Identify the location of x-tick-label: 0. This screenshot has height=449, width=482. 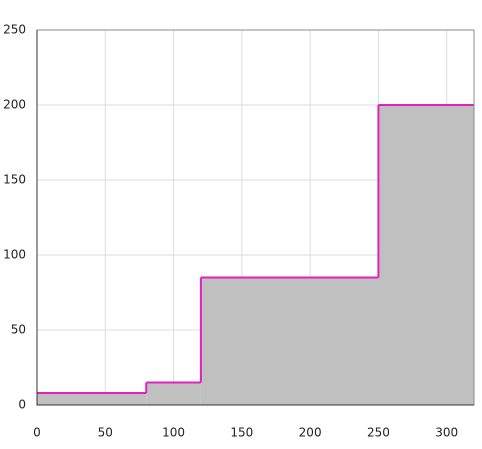
(37, 433).